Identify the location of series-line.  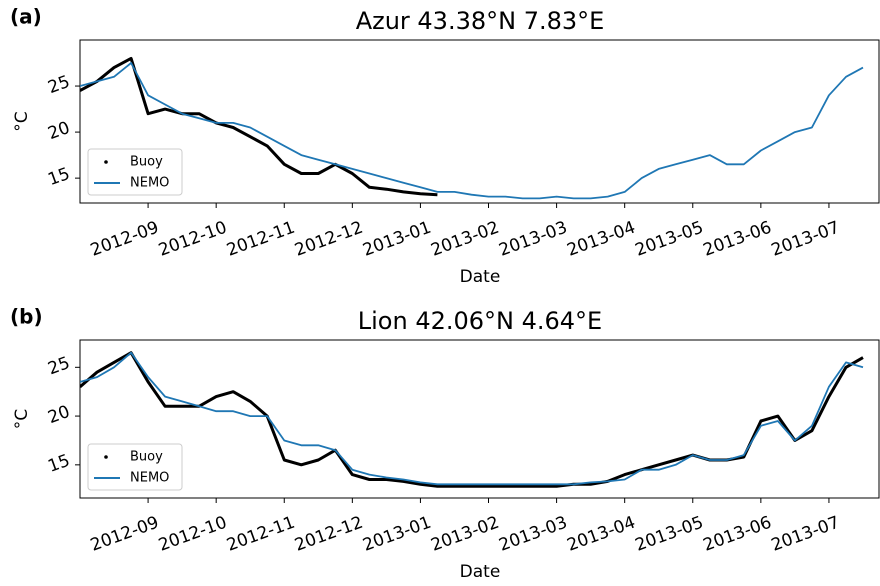
(259, 126).